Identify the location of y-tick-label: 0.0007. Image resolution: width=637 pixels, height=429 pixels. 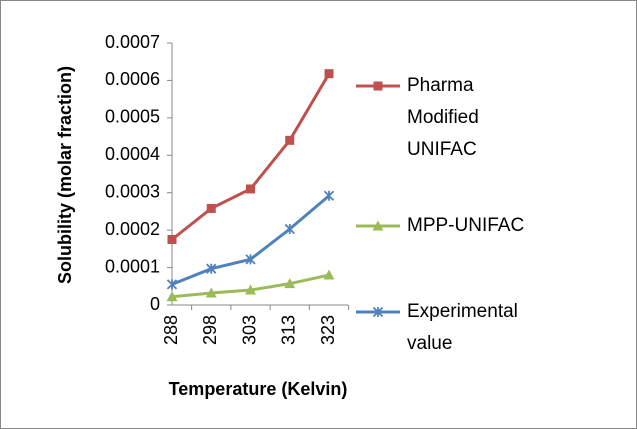
(132, 42).